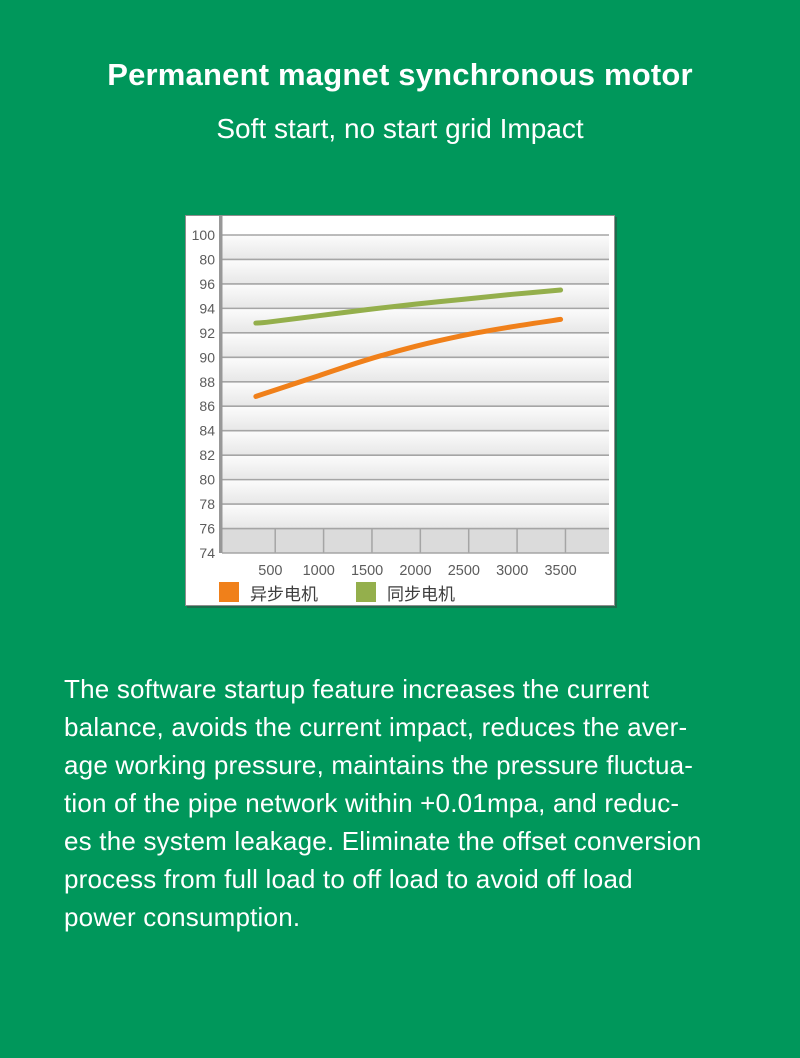 This screenshot has width=800, height=1058. Describe the element at coordinates (207, 333) in the screenshot. I see `svg-text: 92` at that location.